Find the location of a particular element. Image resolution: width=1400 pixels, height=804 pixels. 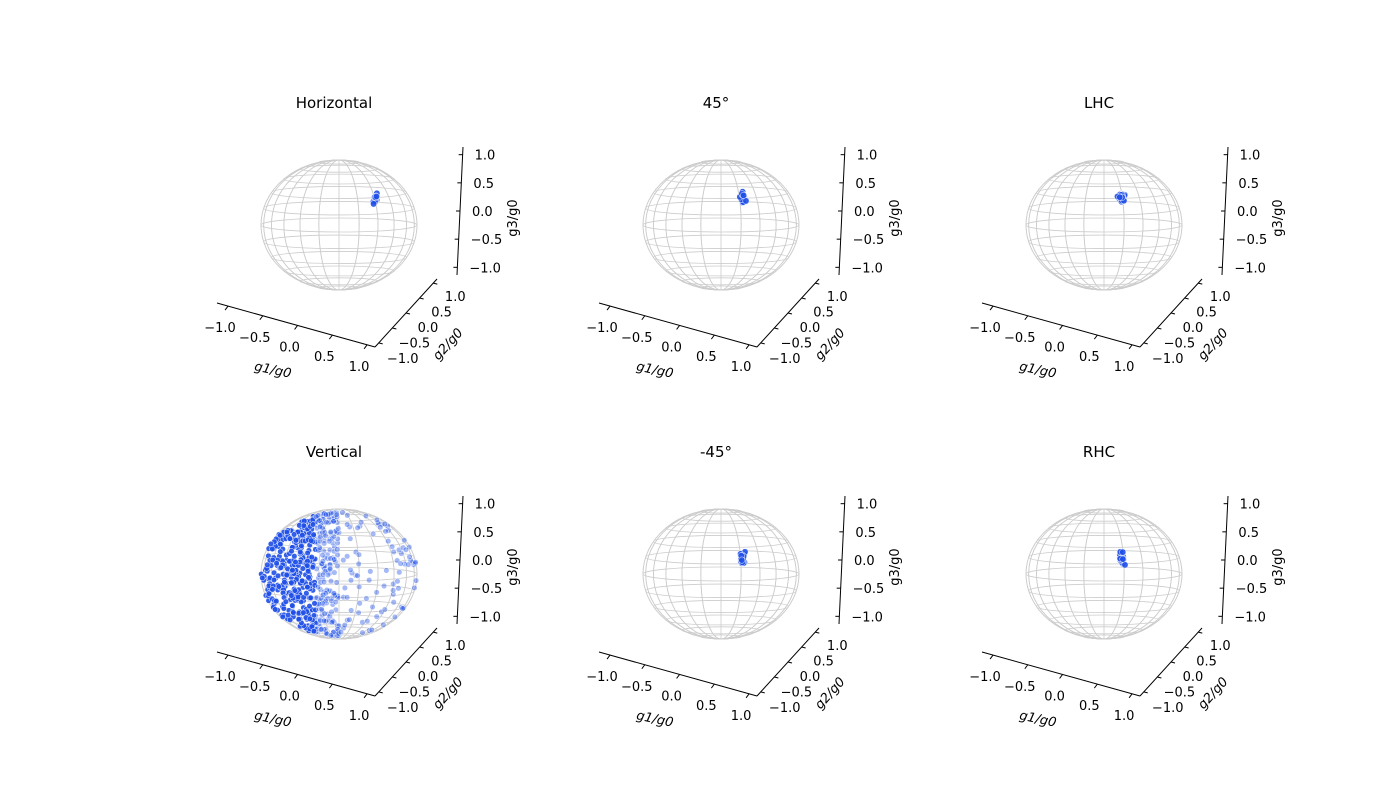

y-tick-label: −1.0 is located at coordinates (1168, 359).